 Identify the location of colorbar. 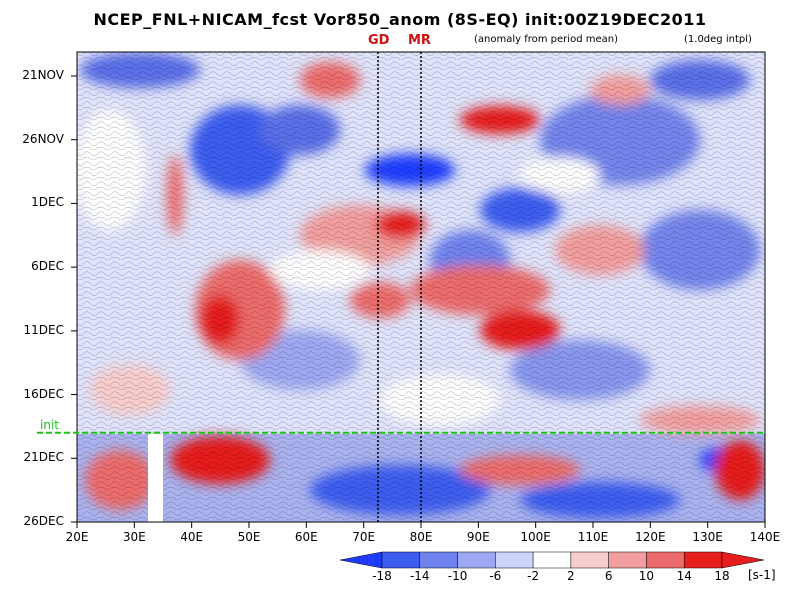
(552, 560).